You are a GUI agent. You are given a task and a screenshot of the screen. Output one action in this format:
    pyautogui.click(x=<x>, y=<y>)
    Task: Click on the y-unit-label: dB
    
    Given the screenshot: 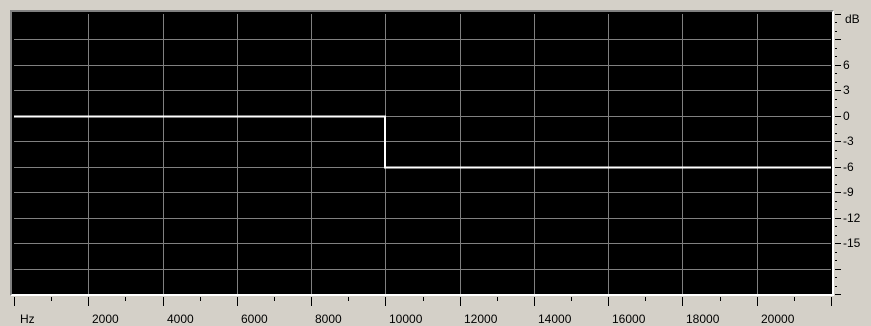 What is the action you would take?
    pyautogui.click(x=852, y=19)
    